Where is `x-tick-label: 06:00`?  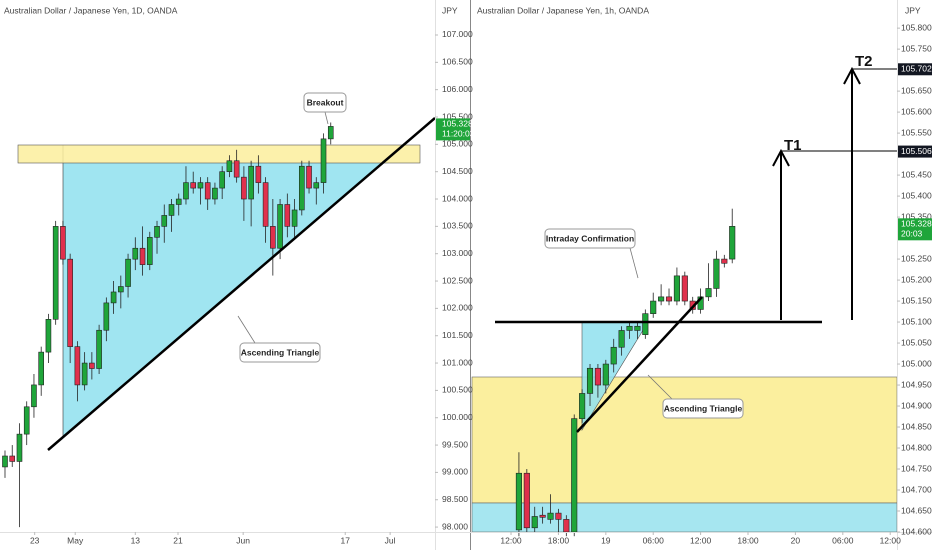
x-tick-label: 06:00 is located at coordinates (843, 540).